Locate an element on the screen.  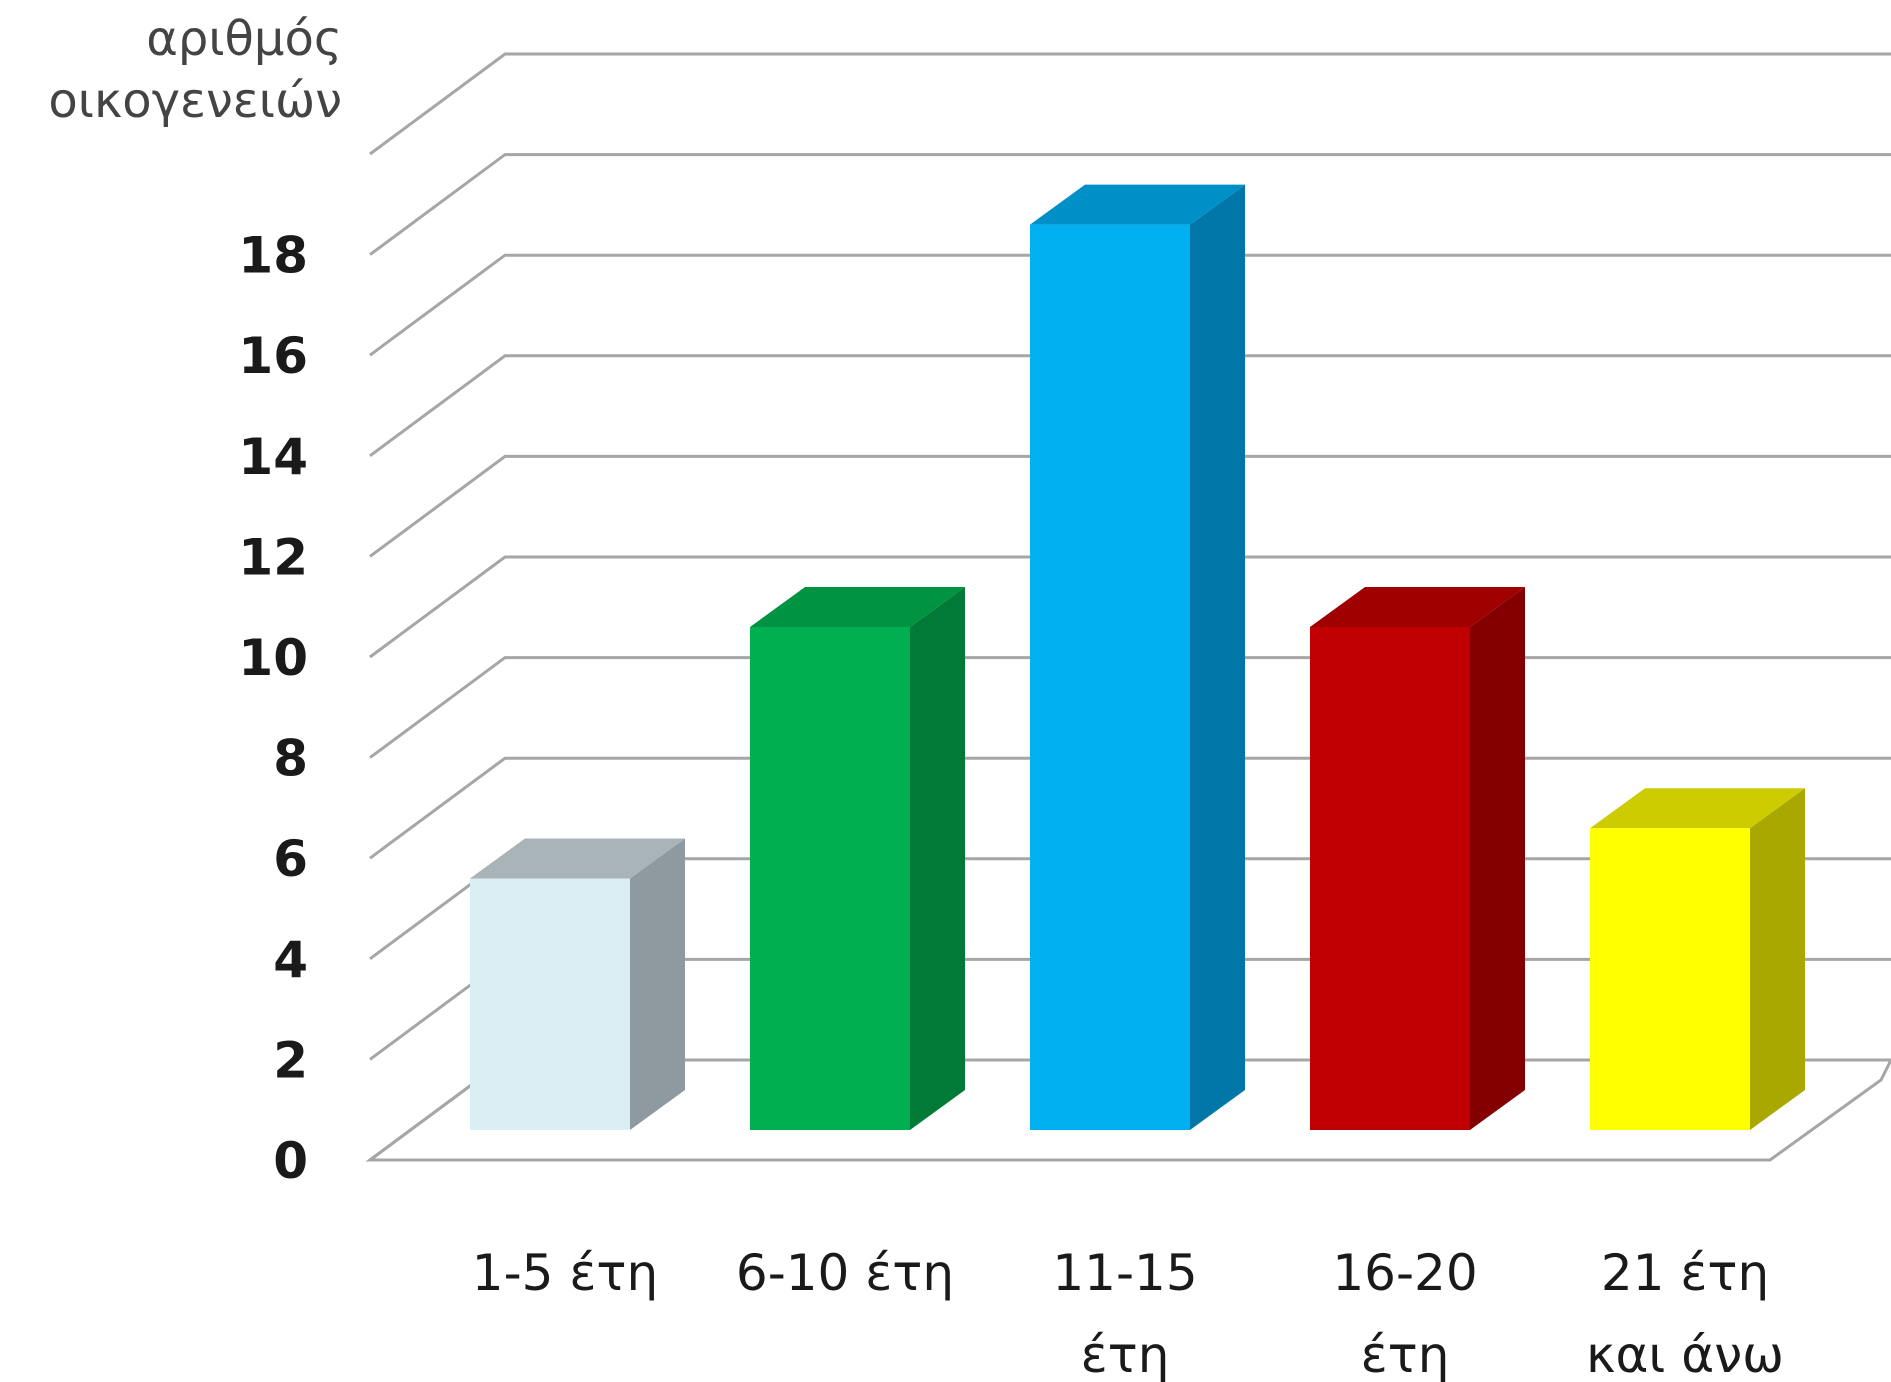
y-tick-label: 6 is located at coordinates (290, 859).